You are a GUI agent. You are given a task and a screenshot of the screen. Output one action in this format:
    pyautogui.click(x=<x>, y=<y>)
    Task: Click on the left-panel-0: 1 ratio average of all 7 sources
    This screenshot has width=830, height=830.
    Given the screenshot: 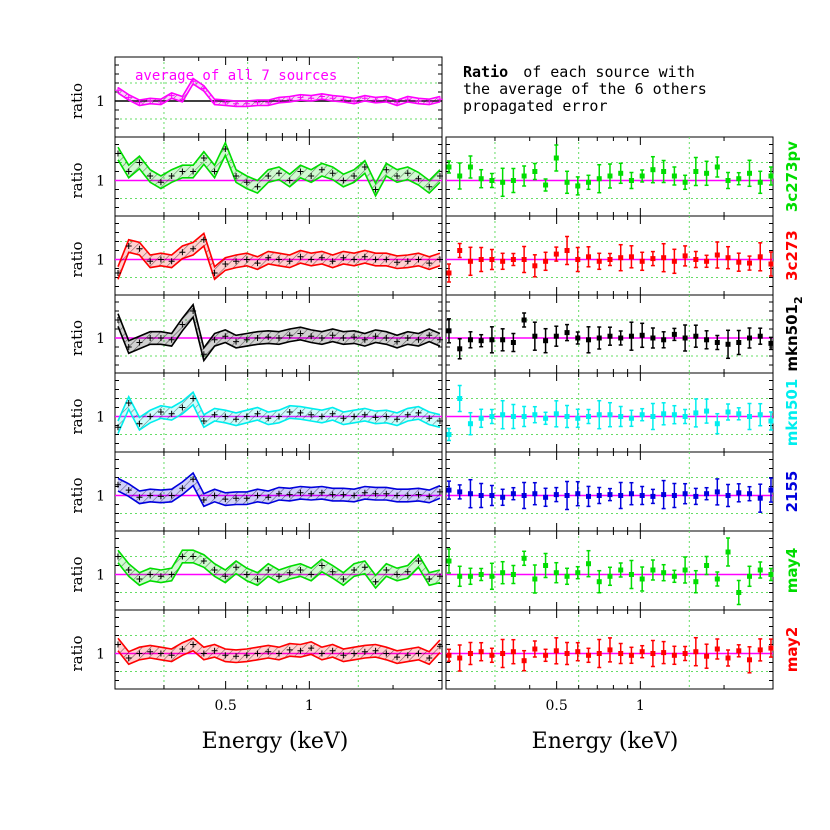 What is the action you would take?
    pyautogui.click(x=255, y=97)
    